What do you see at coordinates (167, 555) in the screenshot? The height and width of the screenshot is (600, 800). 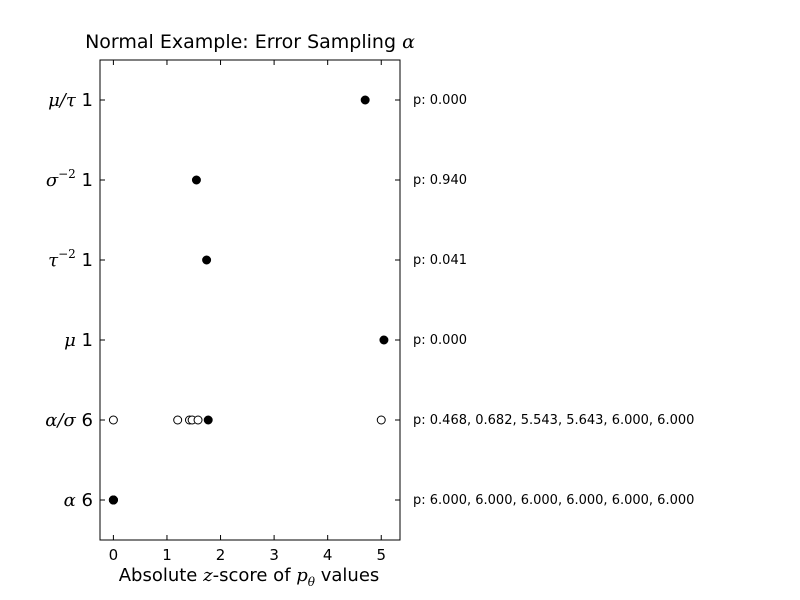 I see `x-tick-label: 1` at bounding box center [167, 555].